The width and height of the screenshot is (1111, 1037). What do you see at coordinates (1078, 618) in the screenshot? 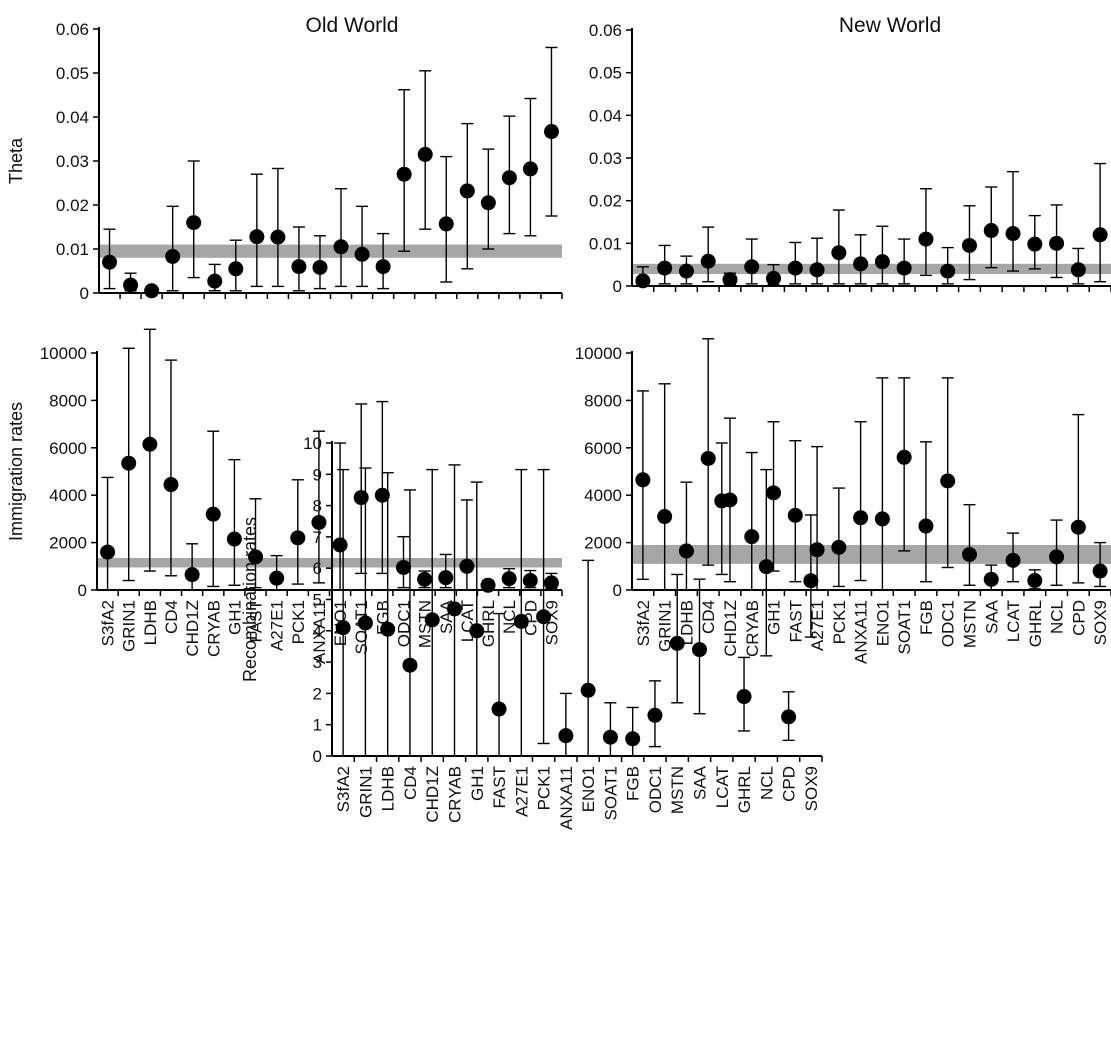
I see `x-tick-label: CPD` at bounding box center [1078, 618].